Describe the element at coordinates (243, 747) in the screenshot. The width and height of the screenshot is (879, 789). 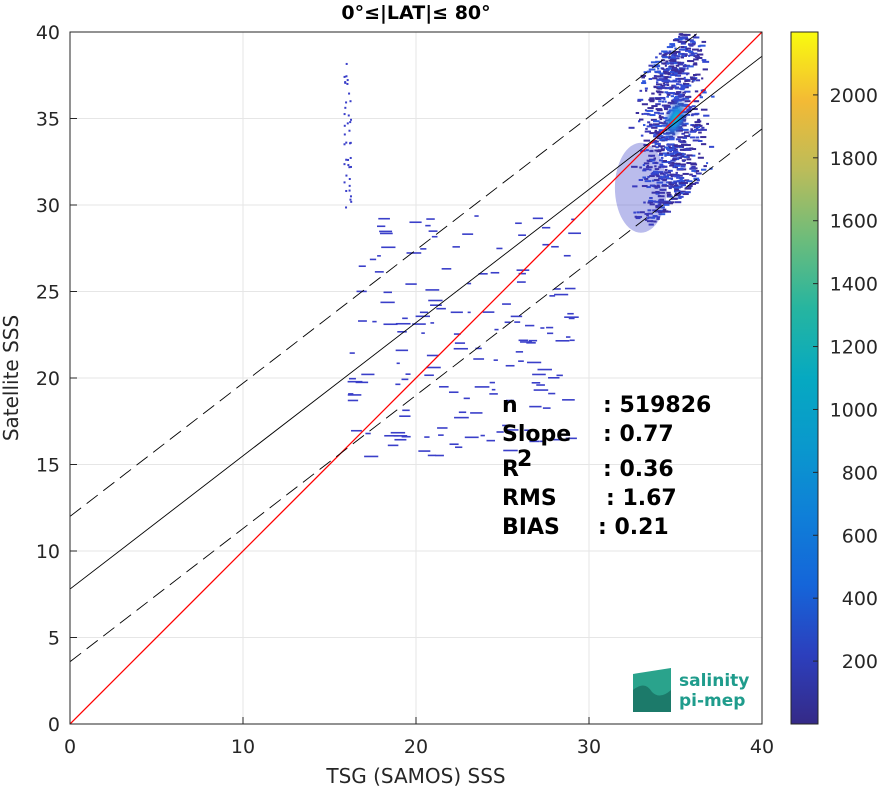
I see `x-tick-label: 10` at that location.